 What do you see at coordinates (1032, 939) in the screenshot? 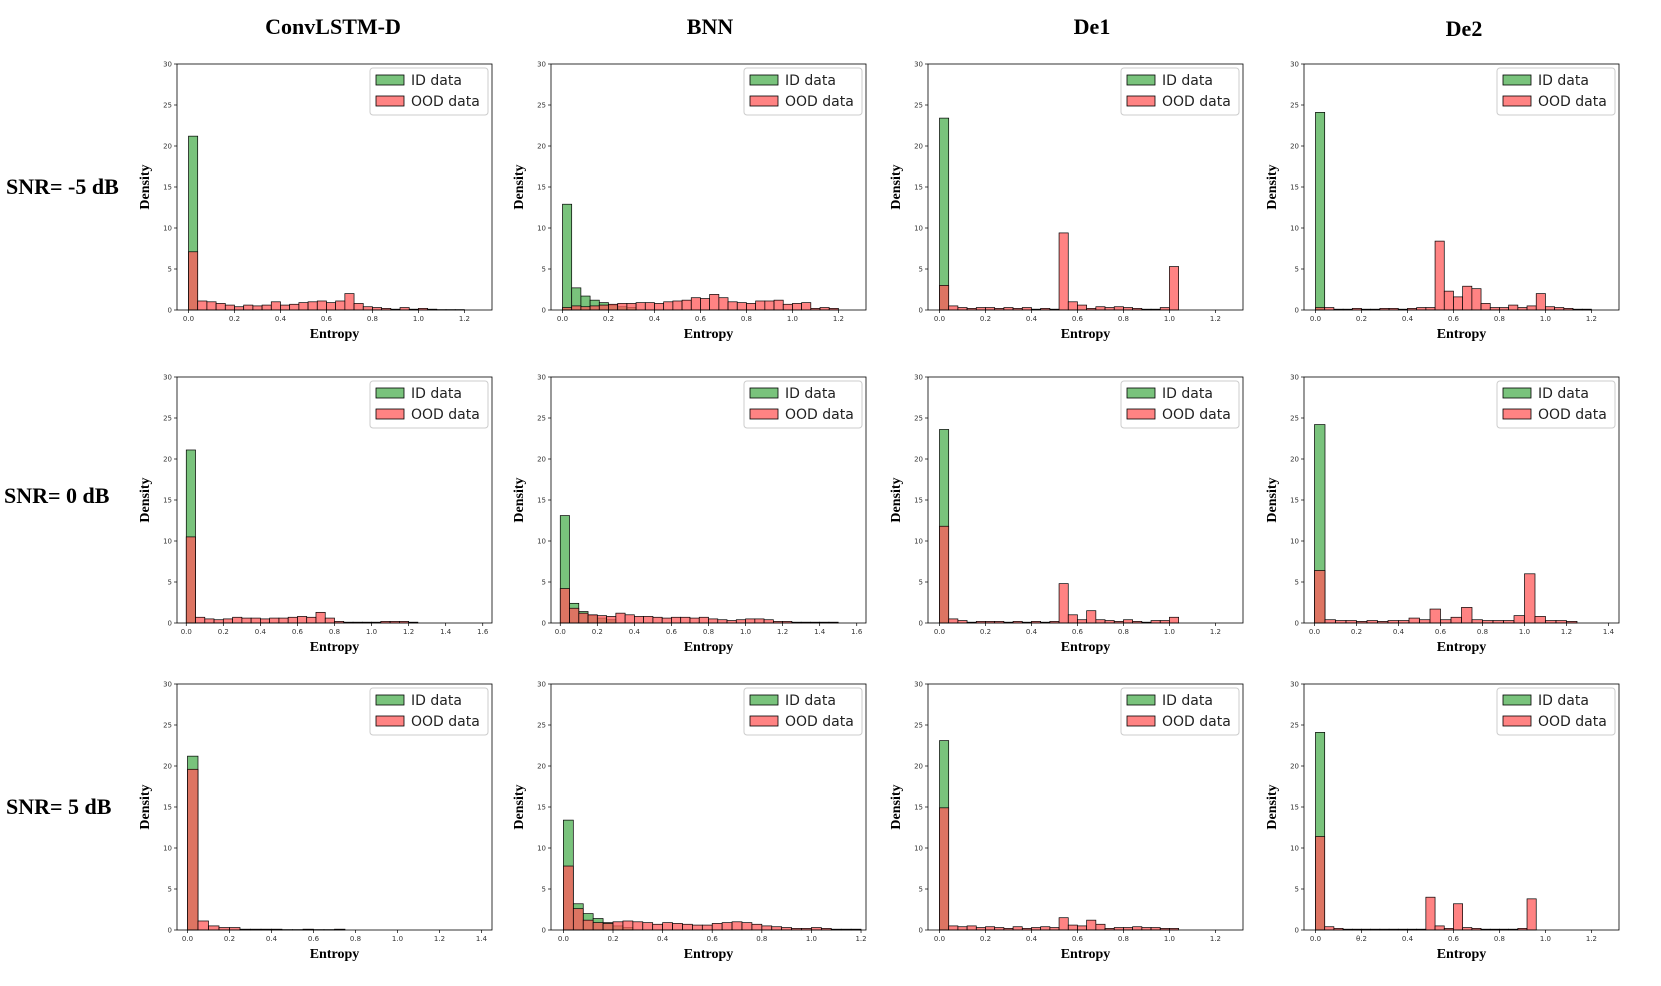
I see `x-tick-label: 0.4` at bounding box center [1032, 939].